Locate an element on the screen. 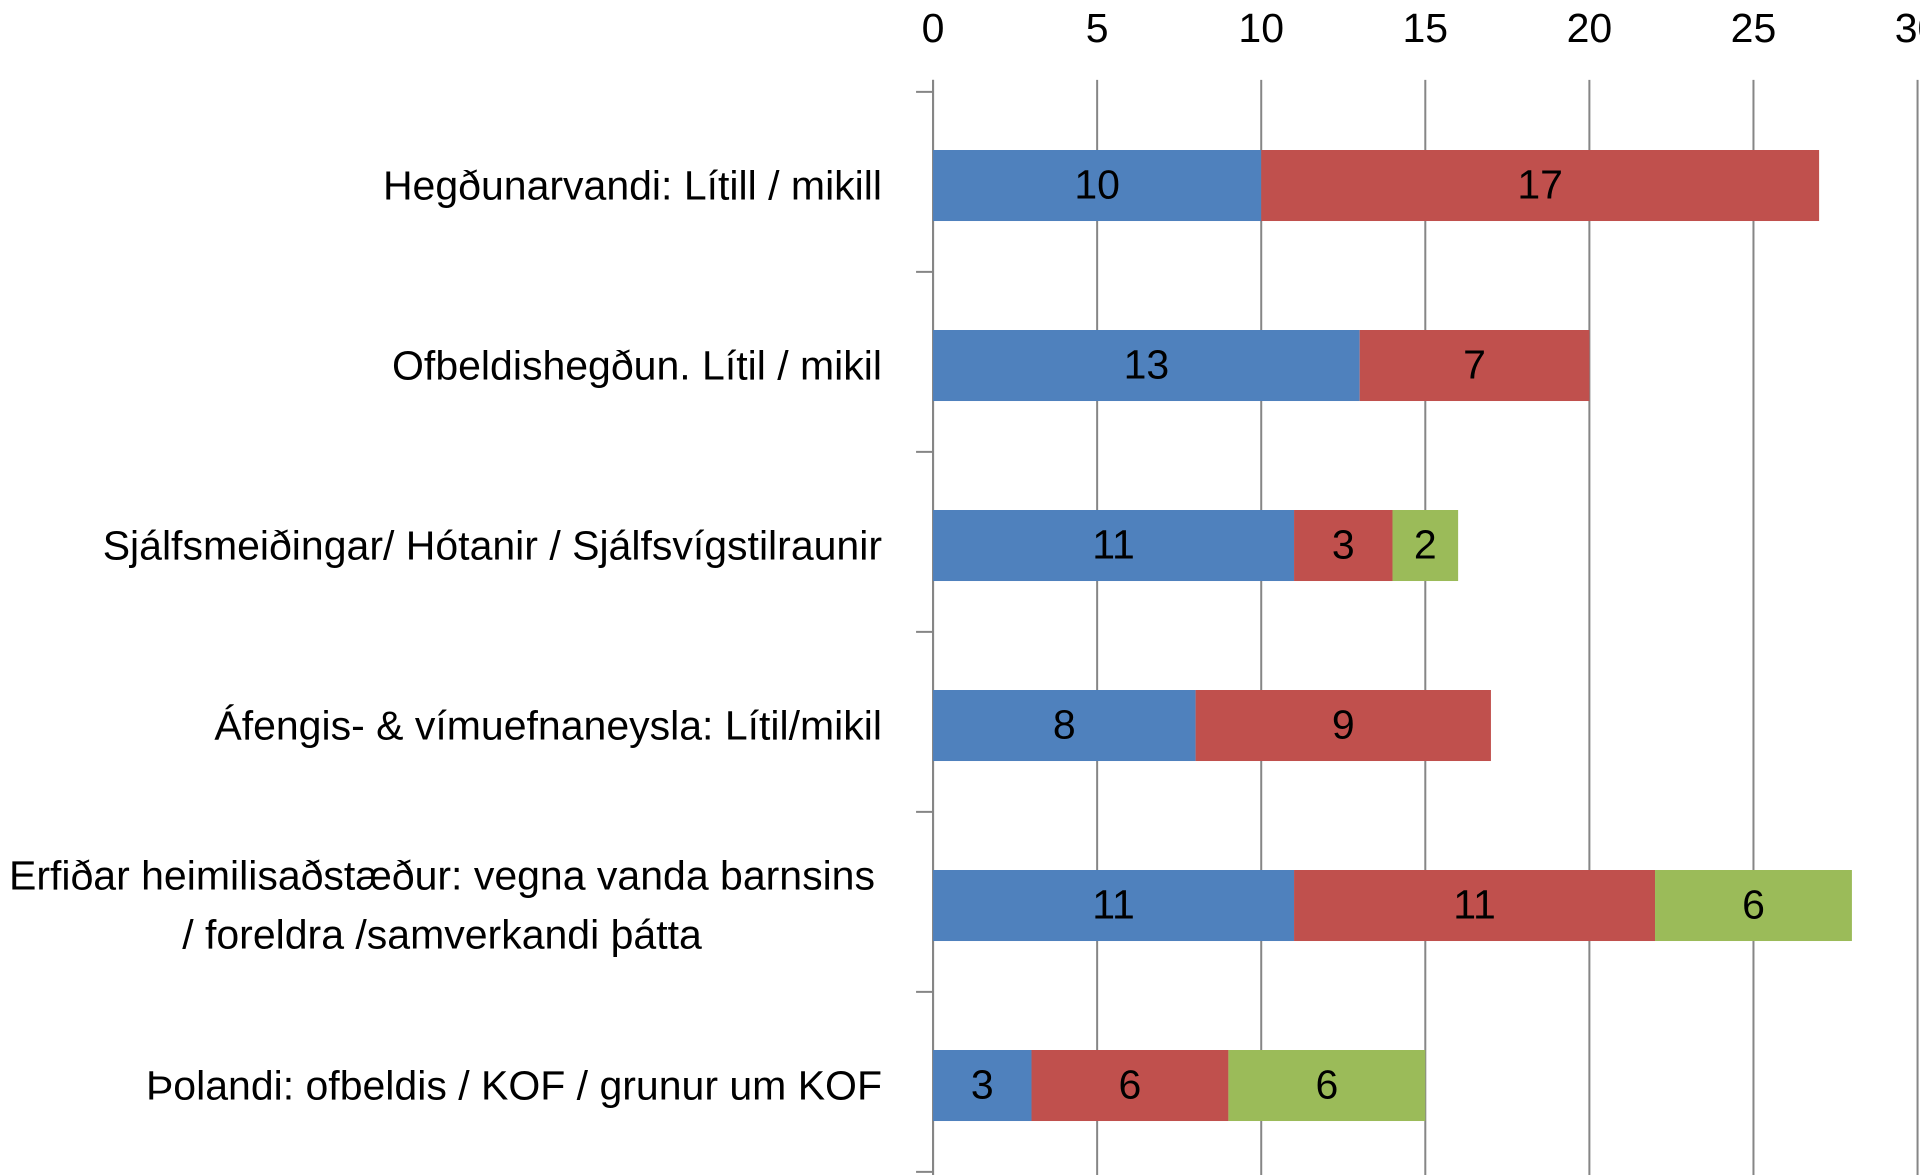 The image size is (1920, 1175). category-label-box: Áfengis- & vímuefnaneysla: Lítil/mikil is located at coordinates (442, 725).